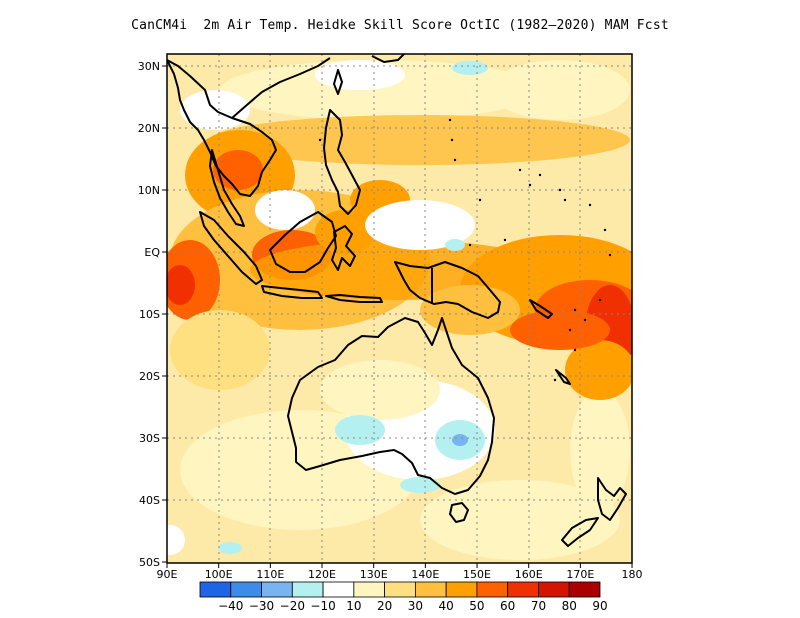 This screenshot has height=618, width=800. Describe the element at coordinates (338, 82) in the screenshot. I see `taiwan-coastline` at that location.